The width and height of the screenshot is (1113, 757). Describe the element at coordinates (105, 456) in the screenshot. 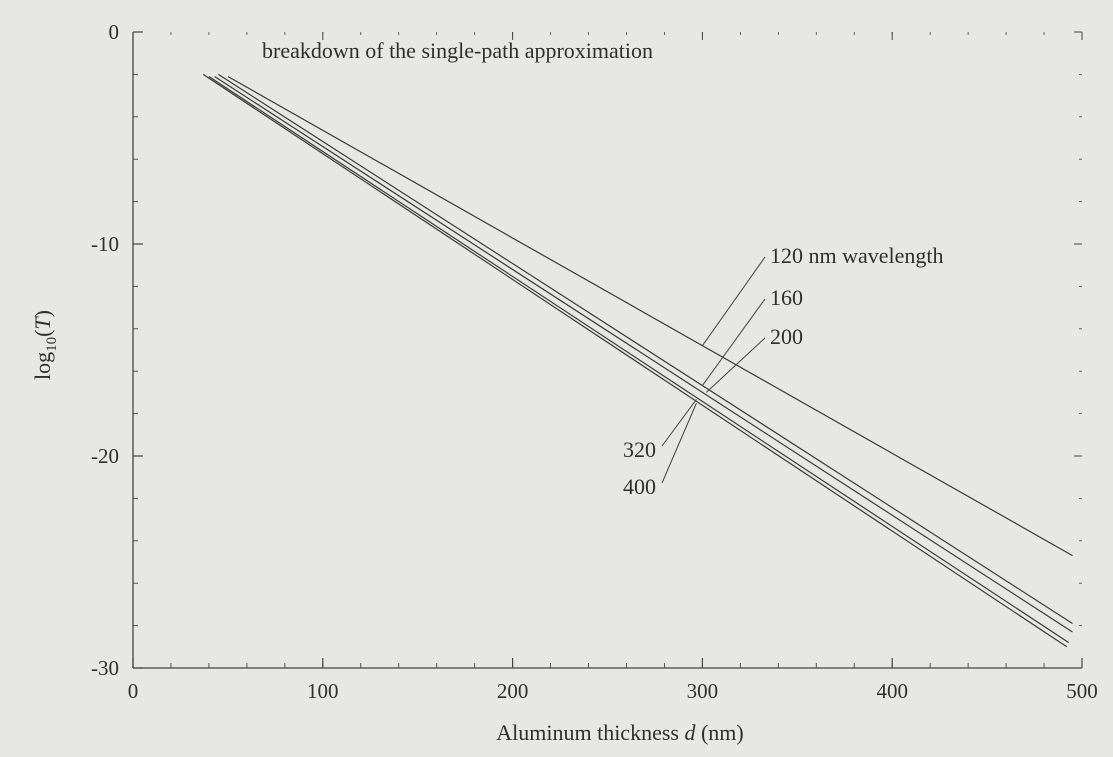

I see `y-tick-label: -20` at that location.